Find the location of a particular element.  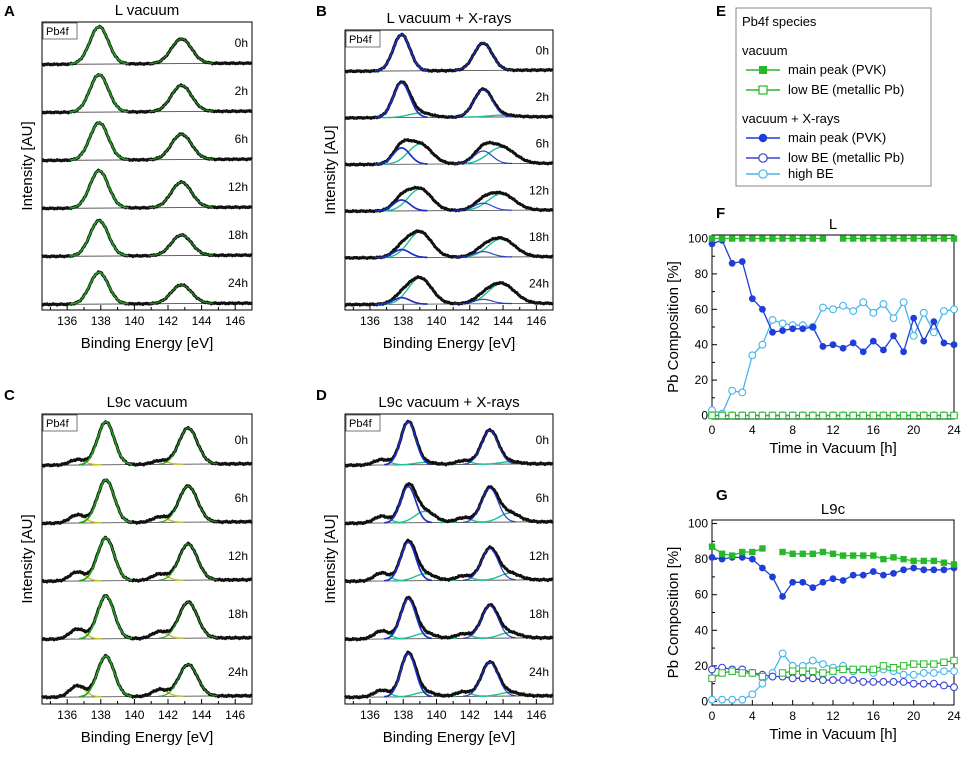

x-tick-label-g-1: 4 is located at coordinates (752, 716).